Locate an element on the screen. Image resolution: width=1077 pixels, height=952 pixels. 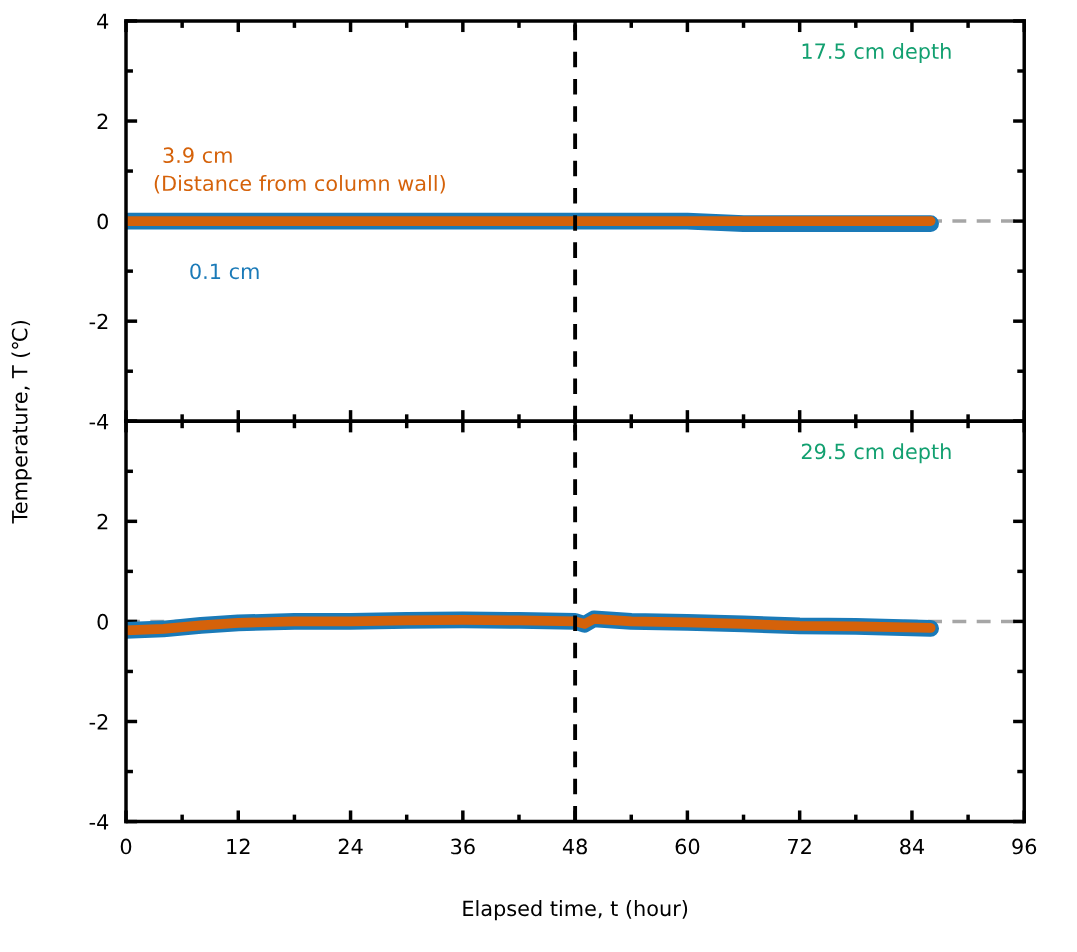
text: 3.9 cm is located at coordinates (197, 155).